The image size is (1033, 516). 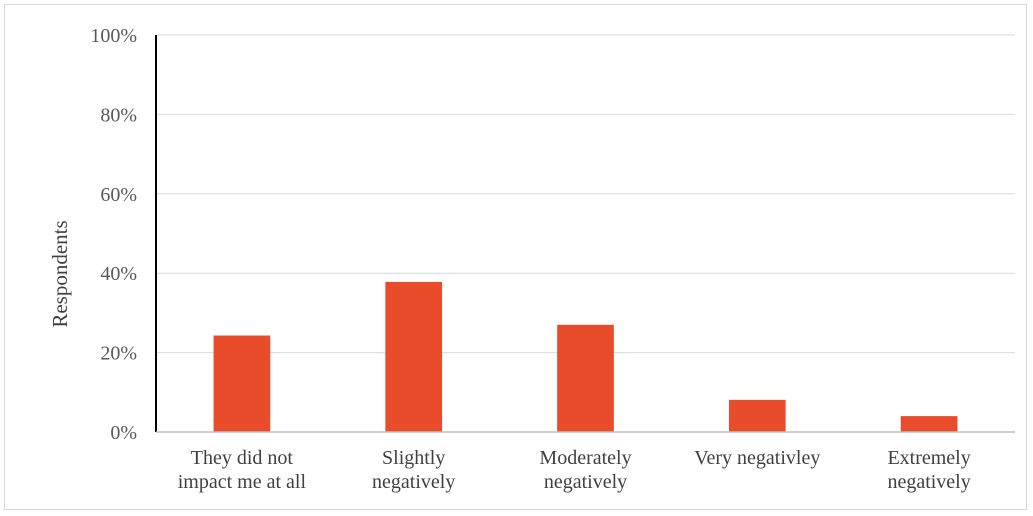 I want to click on x-tick-label: Very negativley, so click(x=757, y=458).